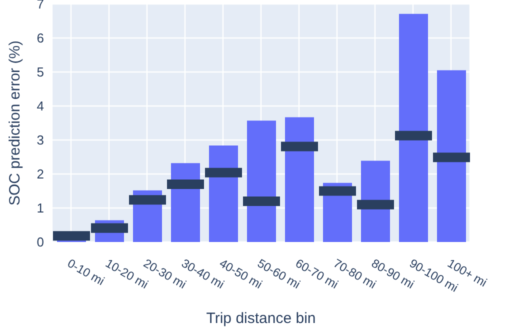 The image size is (513, 327). Describe the element at coordinates (86, 272) in the screenshot. I see `x-tick-label: 0-10 mi` at that location.